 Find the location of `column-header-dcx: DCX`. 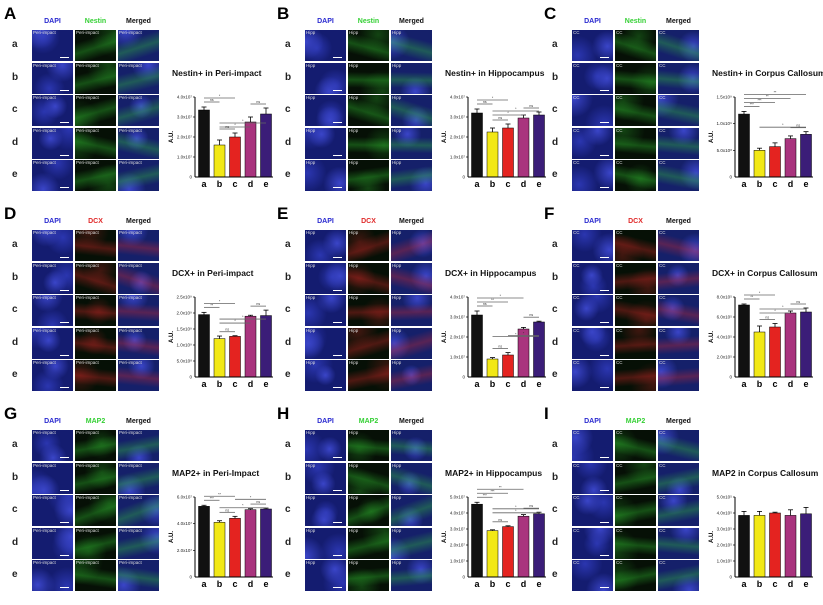

column-header-dcx: DCX is located at coordinates (635, 221).